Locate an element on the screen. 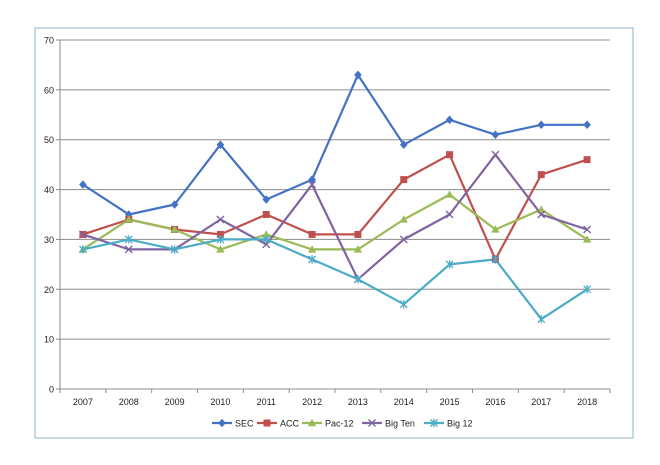 This screenshot has width=660, height=465. x-tick-label: 2013 is located at coordinates (358, 402).